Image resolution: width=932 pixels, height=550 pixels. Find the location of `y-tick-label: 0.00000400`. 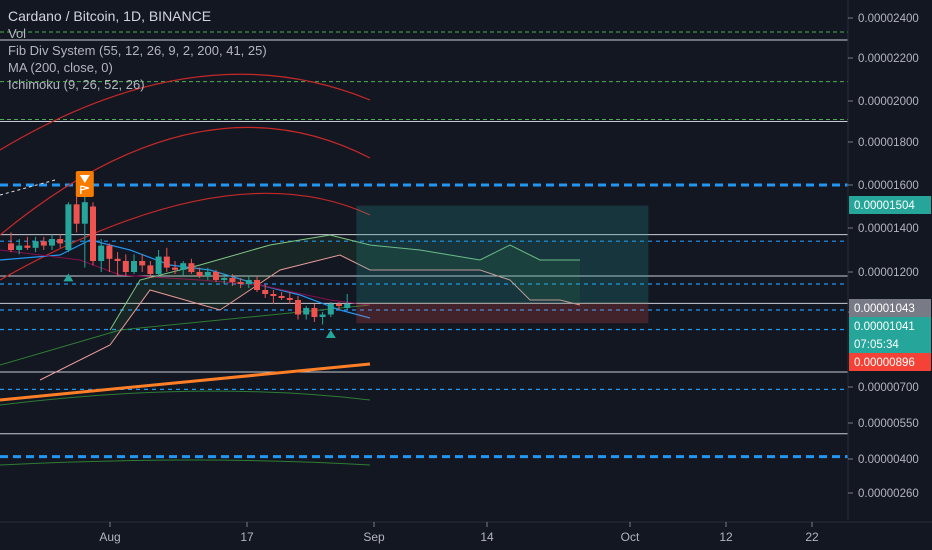

y-tick-label: 0.00000400 is located at coordinates (888, 460).